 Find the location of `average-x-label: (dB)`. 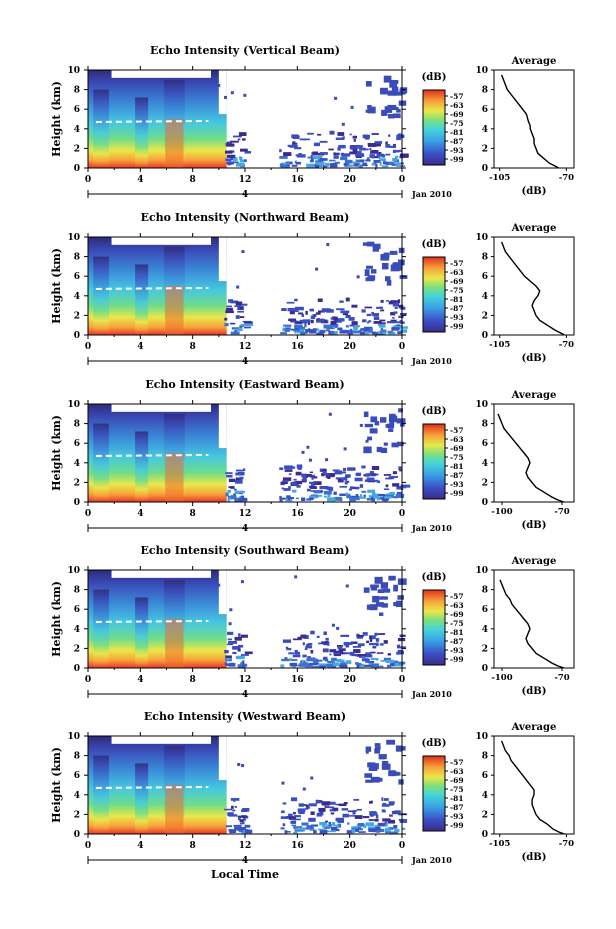

average-x-label: (dB) is located at coordinates (534, 358).